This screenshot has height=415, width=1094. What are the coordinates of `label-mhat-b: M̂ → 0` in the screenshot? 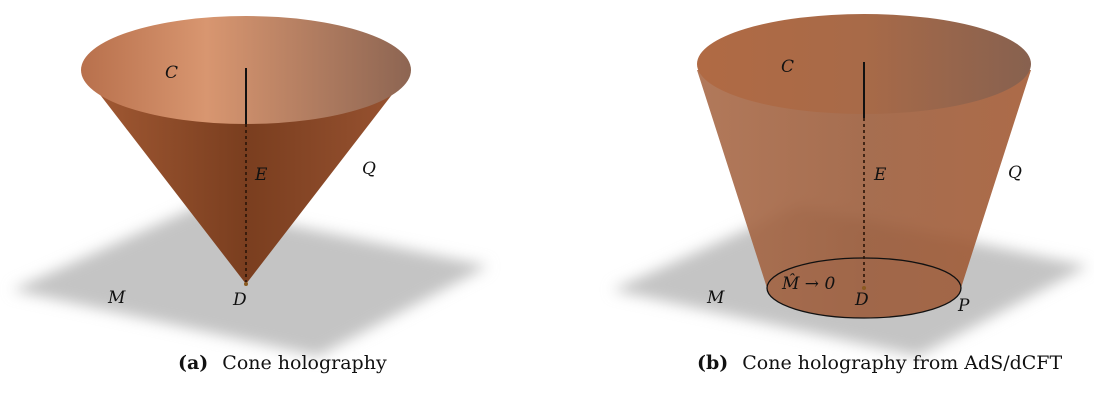 It's located at (808, 284).